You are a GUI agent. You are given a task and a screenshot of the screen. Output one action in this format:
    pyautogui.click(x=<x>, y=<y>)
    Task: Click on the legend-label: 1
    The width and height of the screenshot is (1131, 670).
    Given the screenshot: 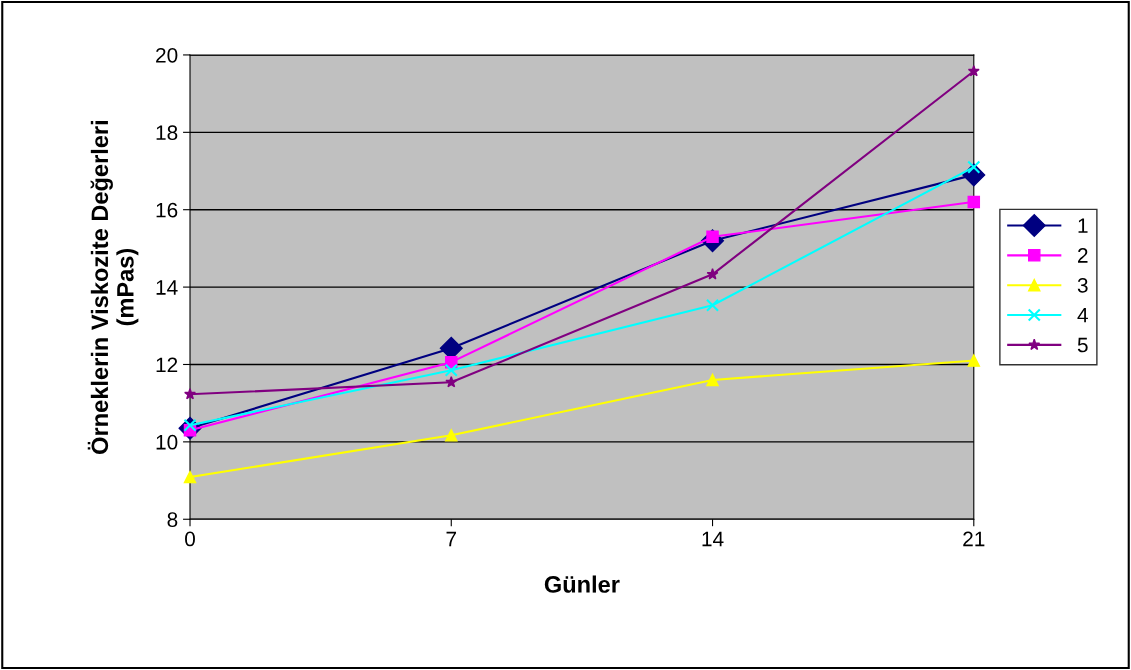 What is the action you would take?
    pyautogui.click(x=1083, y=225)
    